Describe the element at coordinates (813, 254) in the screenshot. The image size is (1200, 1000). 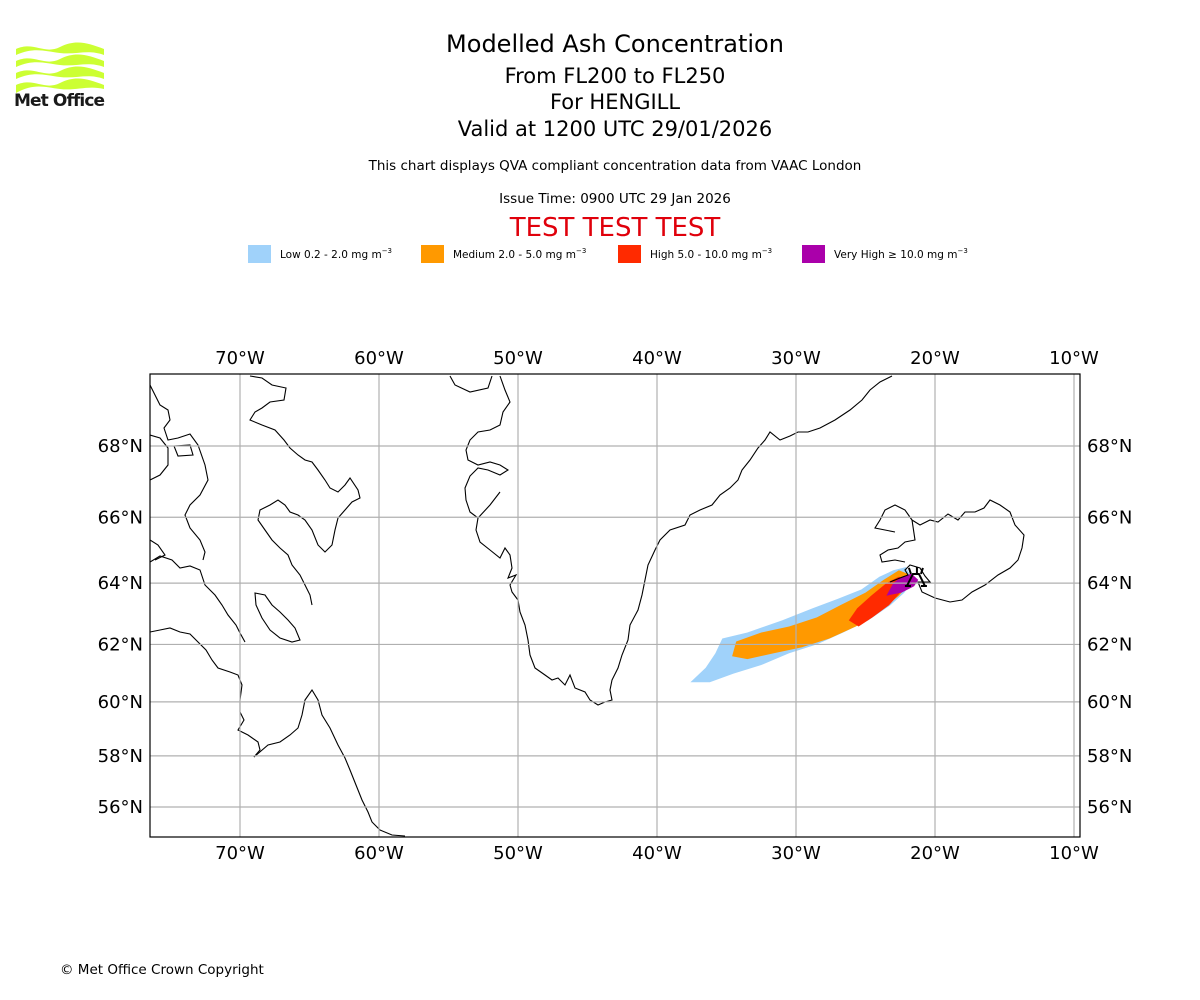
I see `legend-swatch-very-high` at that location.